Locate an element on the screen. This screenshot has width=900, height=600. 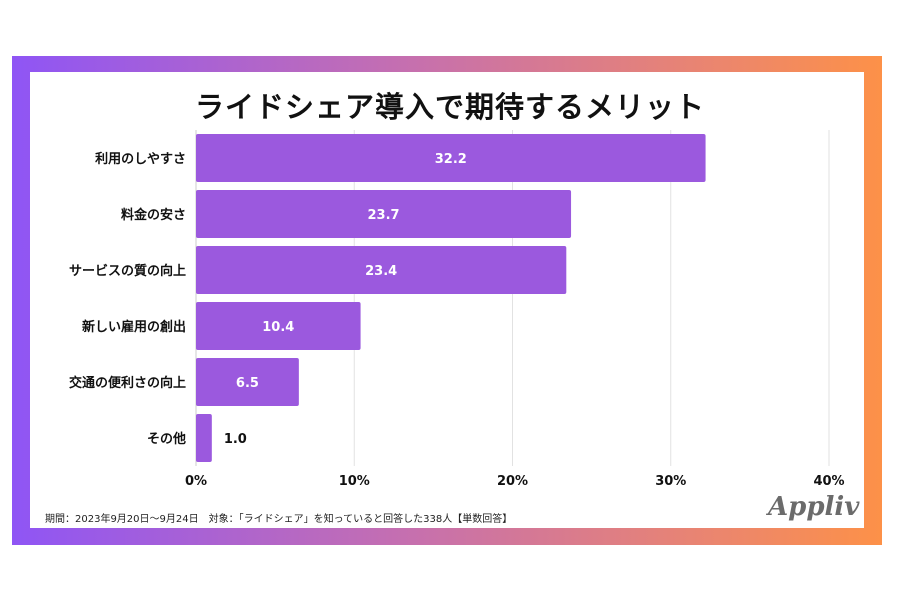
data-label: 23.7 is located at coordinates (383, 215).